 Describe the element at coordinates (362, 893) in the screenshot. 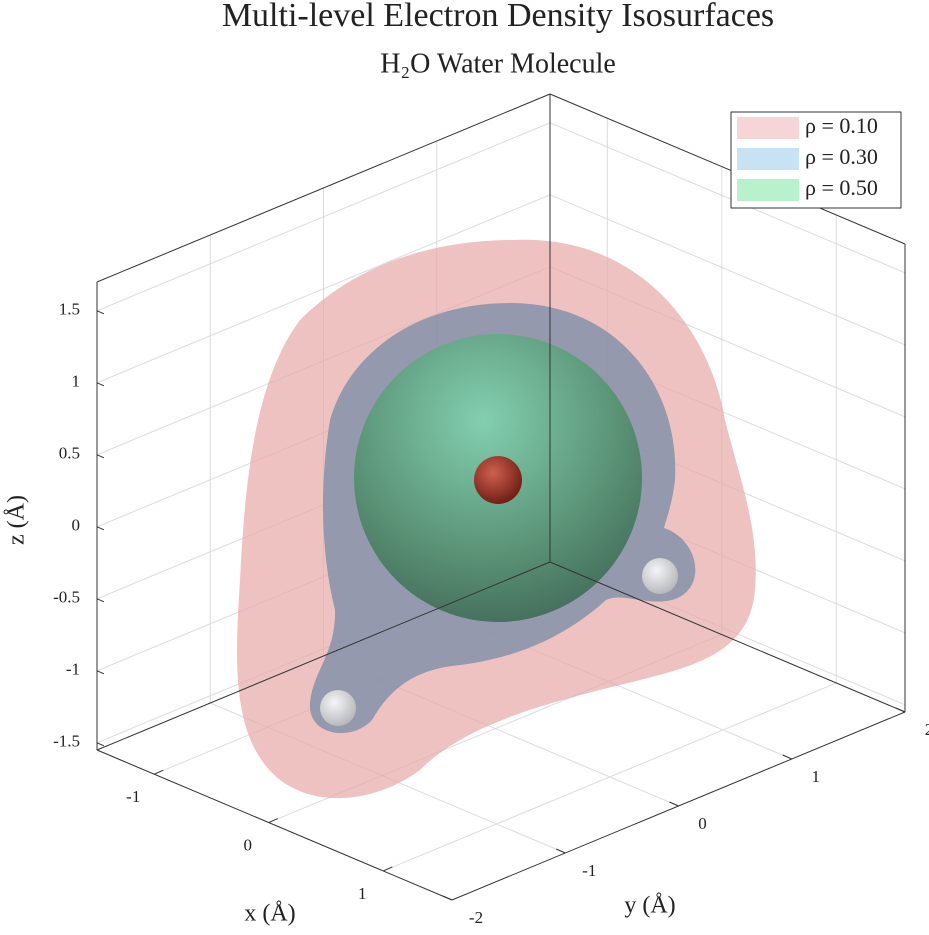

I see `x-tick-label: 1` at that location.